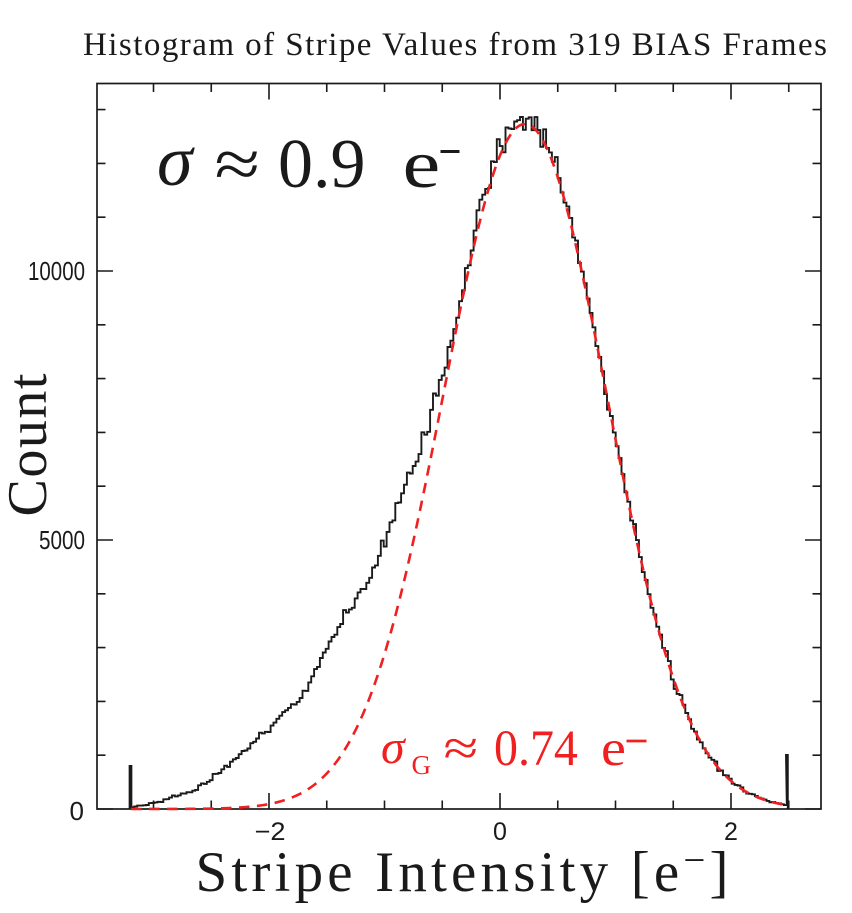 The image size is (852, 913). I want to click on svg-text:Stripe Intensity [e−]: Stripe Intensity [e −], so click(462, 871).